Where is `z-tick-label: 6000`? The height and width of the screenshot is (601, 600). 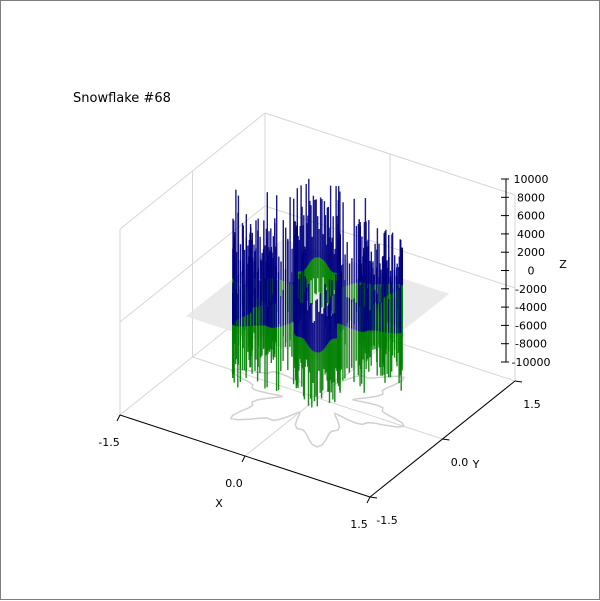
z-tick-label: 6000 is located at coordinates (531, 216).